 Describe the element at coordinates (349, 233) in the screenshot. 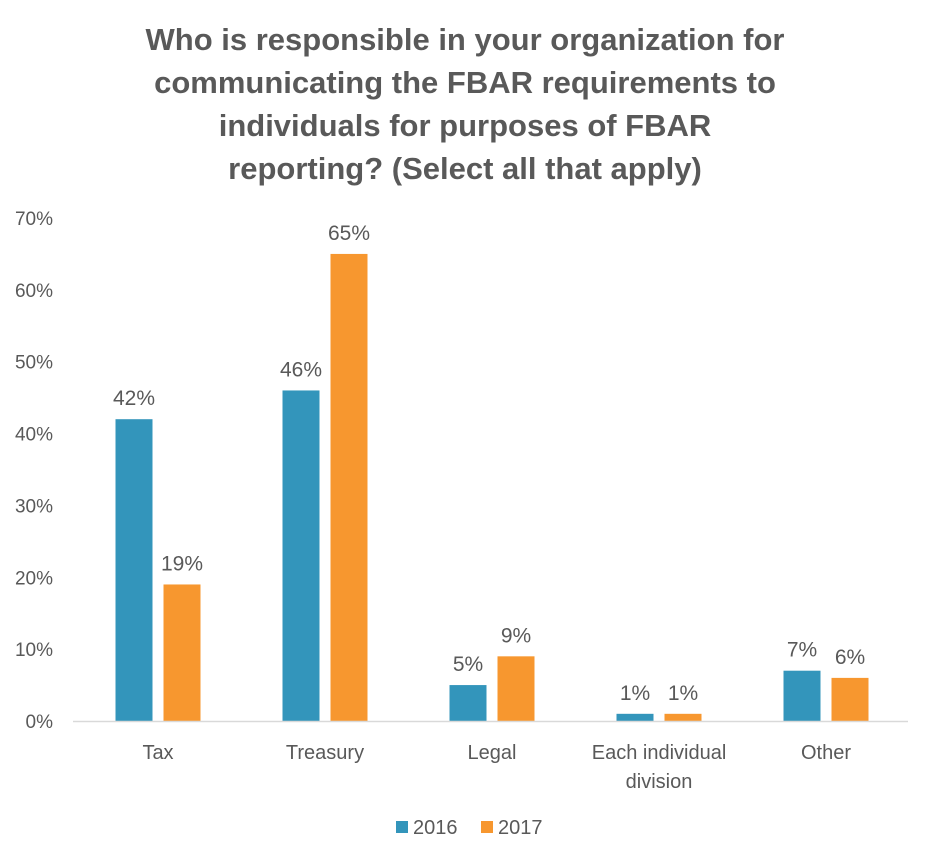

I see `data-label: 65%` at that location.